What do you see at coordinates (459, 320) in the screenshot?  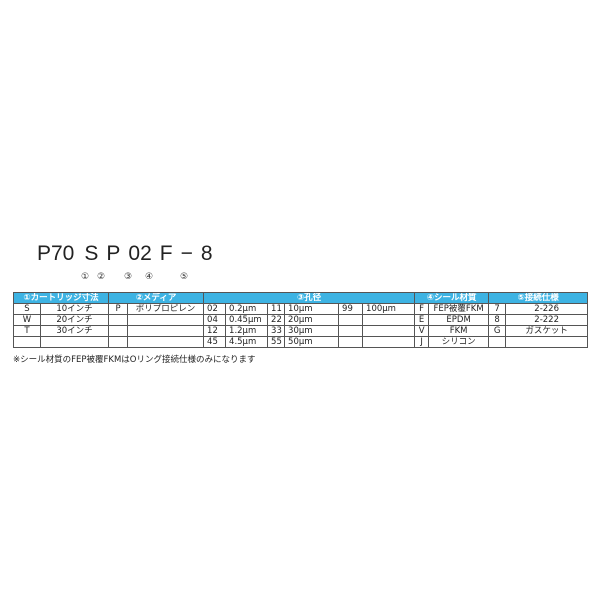 I see `table-cell: EPDM` at bounding box center [459, 320].